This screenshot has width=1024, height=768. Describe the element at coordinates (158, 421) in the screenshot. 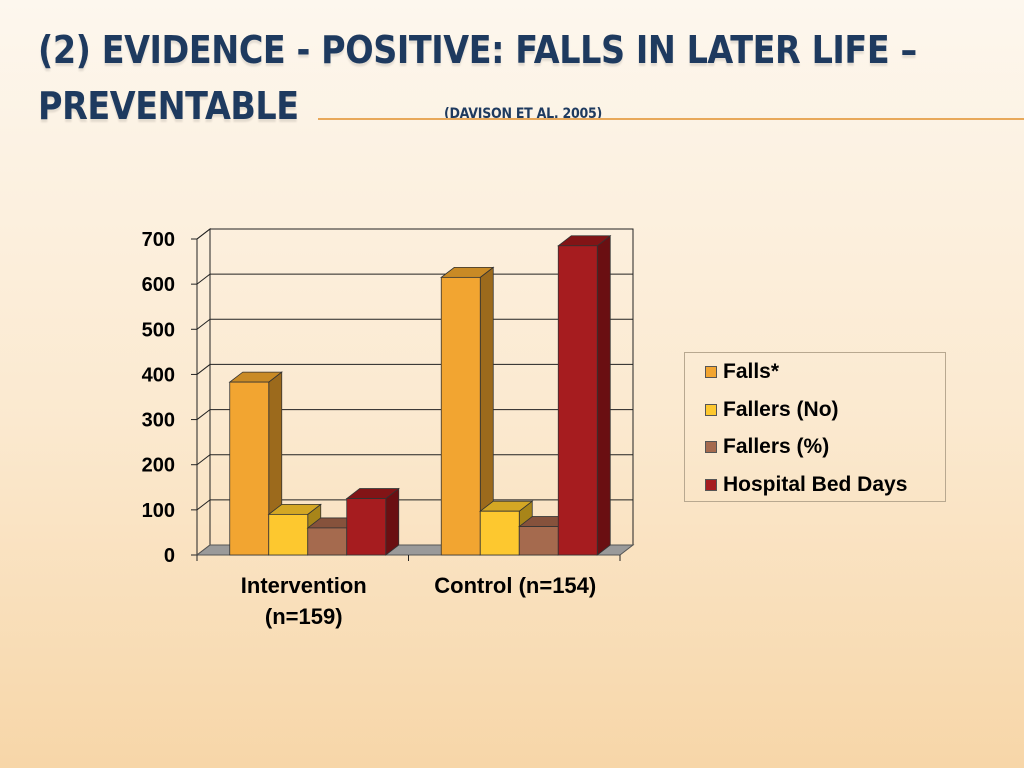

I see `y-tick-label: 300` at that location.